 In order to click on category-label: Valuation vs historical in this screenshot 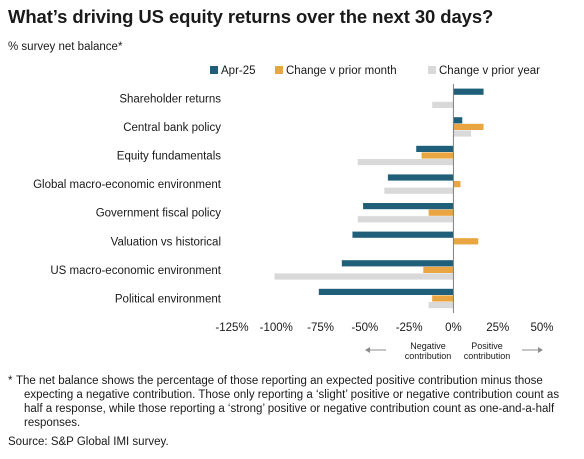, I will do `click(166, 242)`.